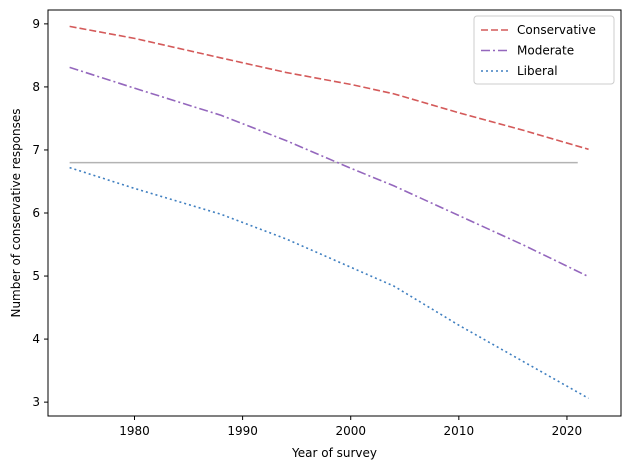  Describe the element at coordinates (36, 24) in the screenshot. I see `y-tick-label: 9` at that location.